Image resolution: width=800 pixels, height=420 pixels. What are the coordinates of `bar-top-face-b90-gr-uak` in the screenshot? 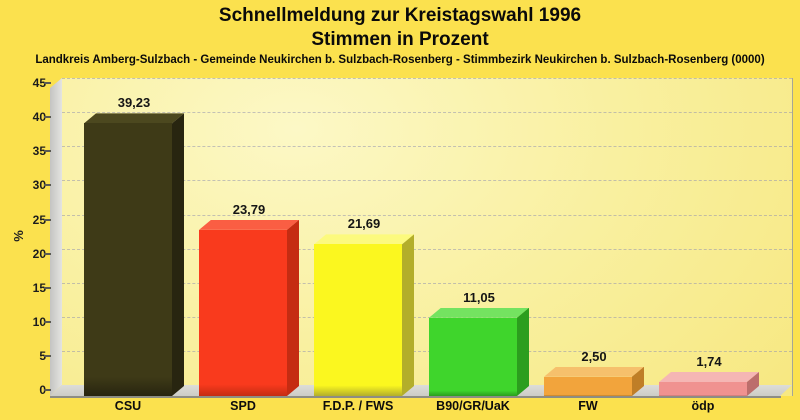 It's located at (479, 312).